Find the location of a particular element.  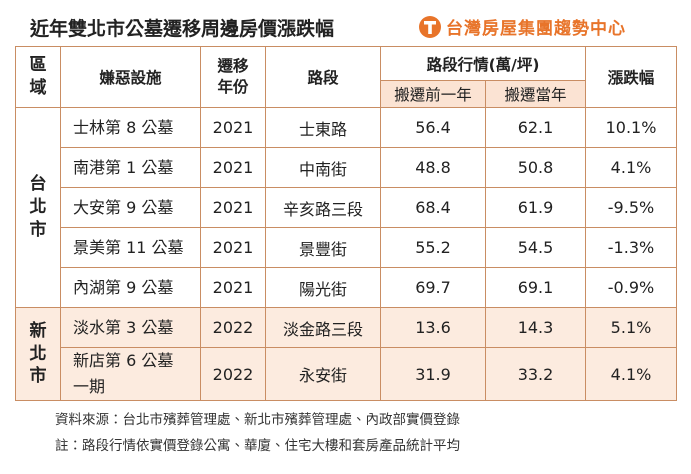

header-cell: 嫌惡設施 is located at coordinates (130, 77).